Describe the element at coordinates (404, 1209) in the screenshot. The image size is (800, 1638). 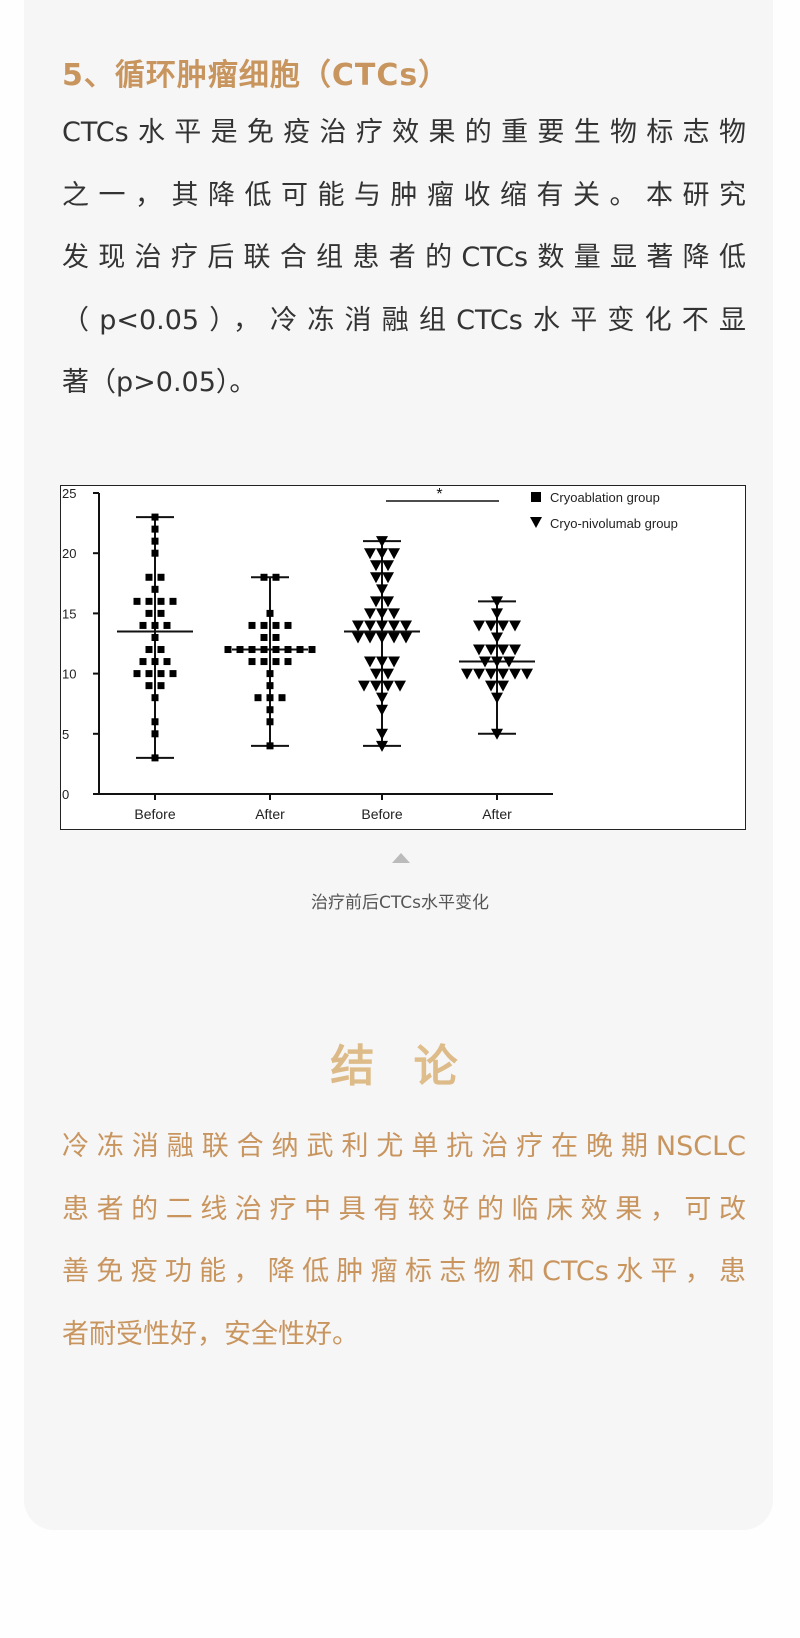
I see `conclusion-line: 患者的二线治疗中具有较好的临床效果，可改` at that location.